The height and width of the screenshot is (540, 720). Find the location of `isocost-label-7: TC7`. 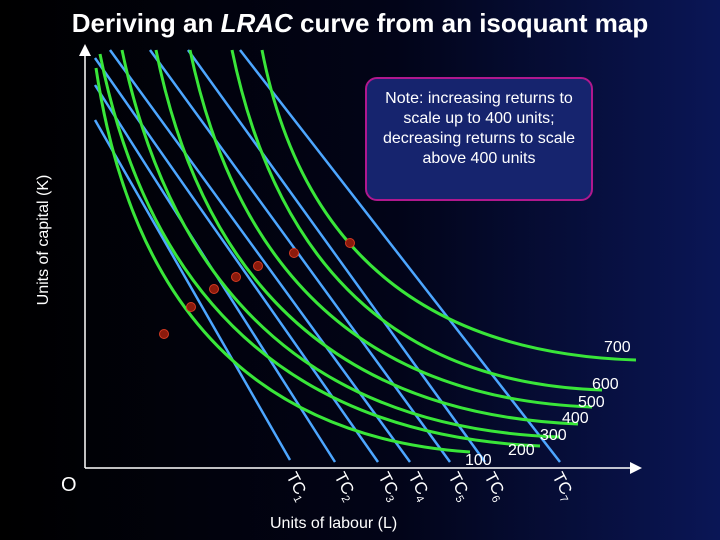

isocost-label-7: TC7 is located at coordinates (562, 487).